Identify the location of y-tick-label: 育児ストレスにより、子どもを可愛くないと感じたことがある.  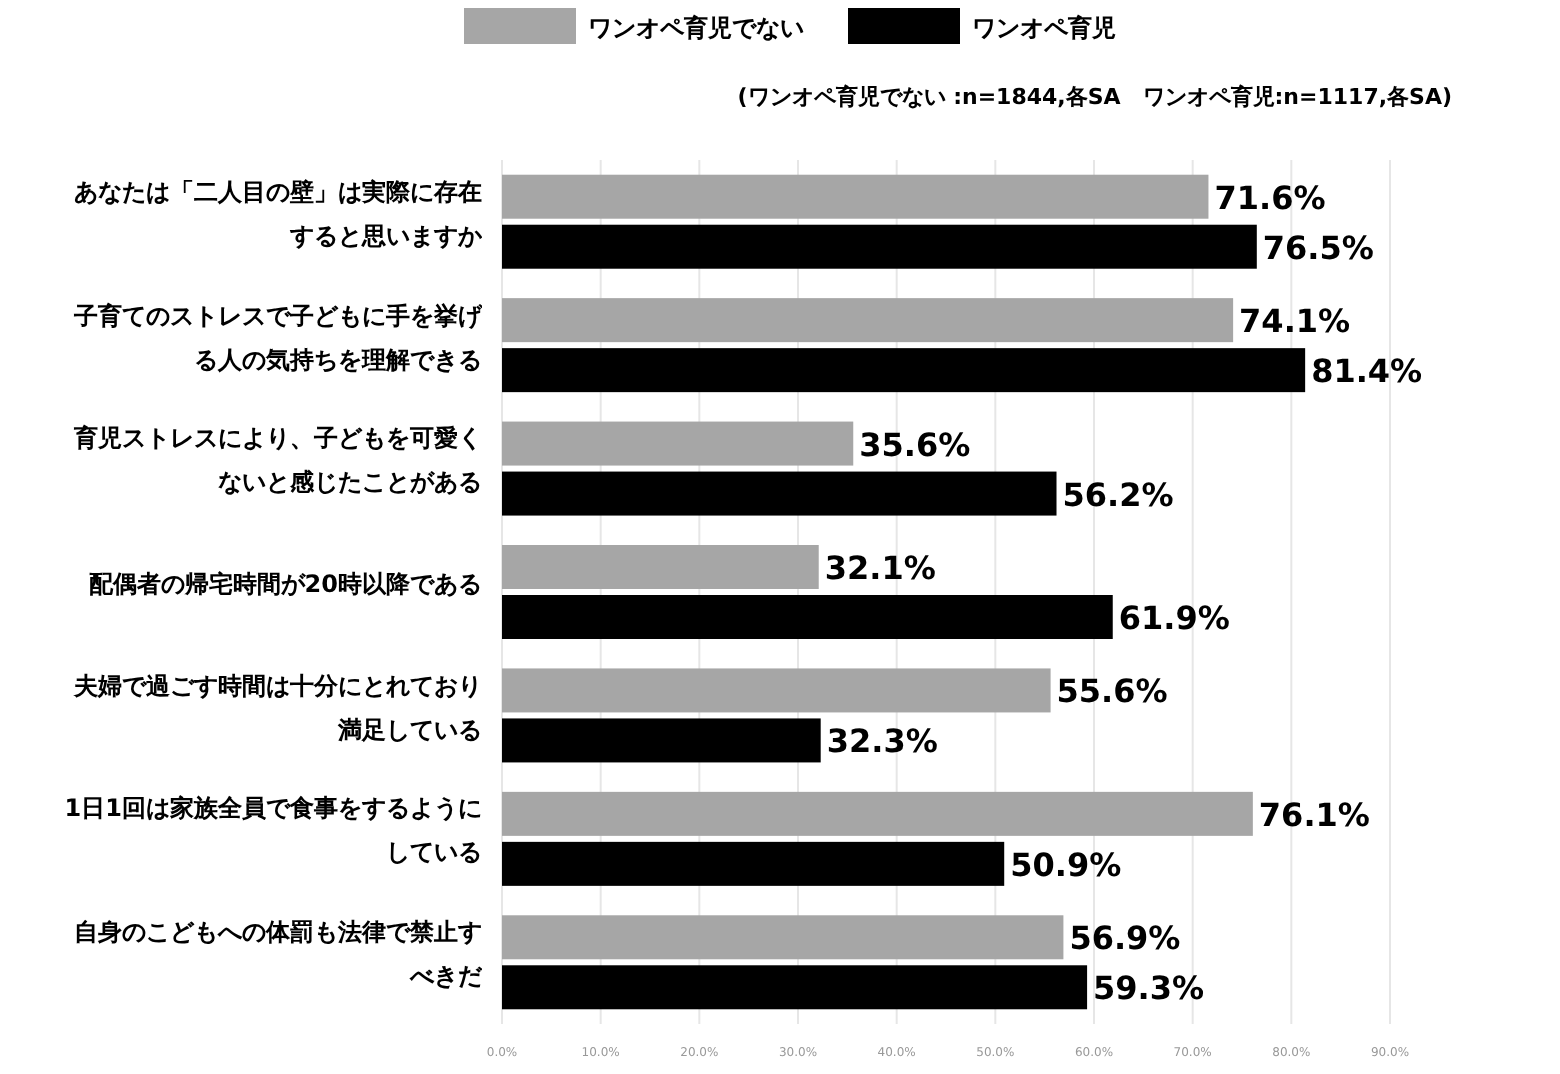
(277, 461).